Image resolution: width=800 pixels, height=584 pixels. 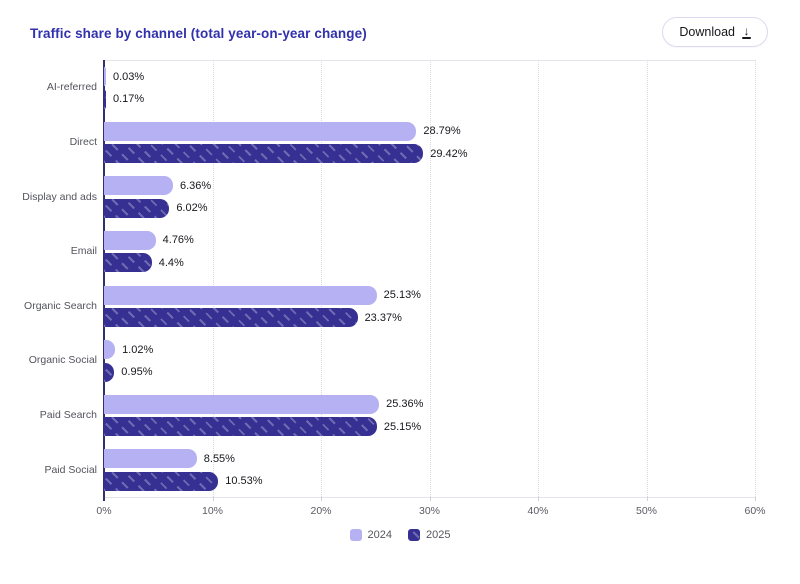 I want to click on bar-value-label: 1.02%, so click(x=138, y=349).